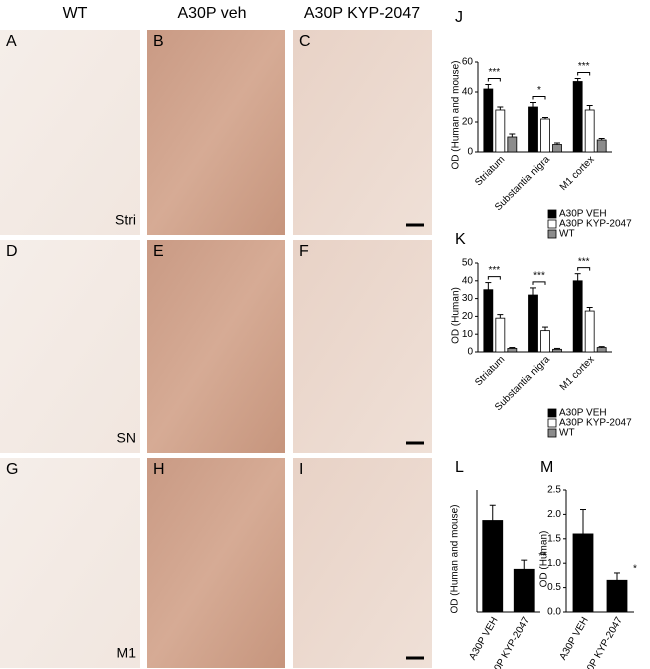  What do you see at coordinates (542, 556) in the screenshot?
I see `significance: **` at bounding box center [542, 556].